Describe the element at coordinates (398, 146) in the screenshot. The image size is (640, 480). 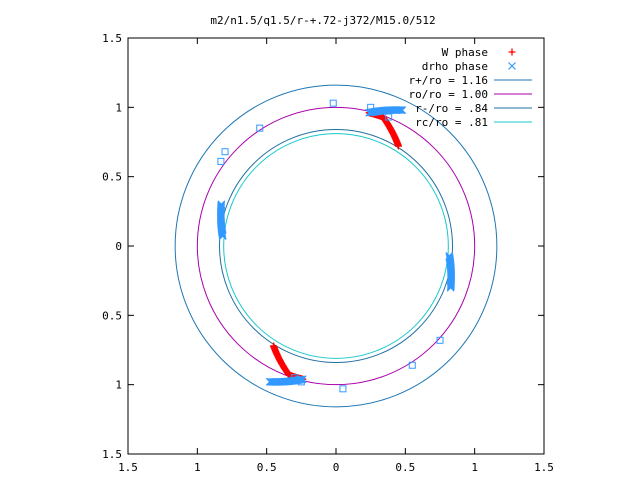
I see `series-1-arc-2-point` at that location.